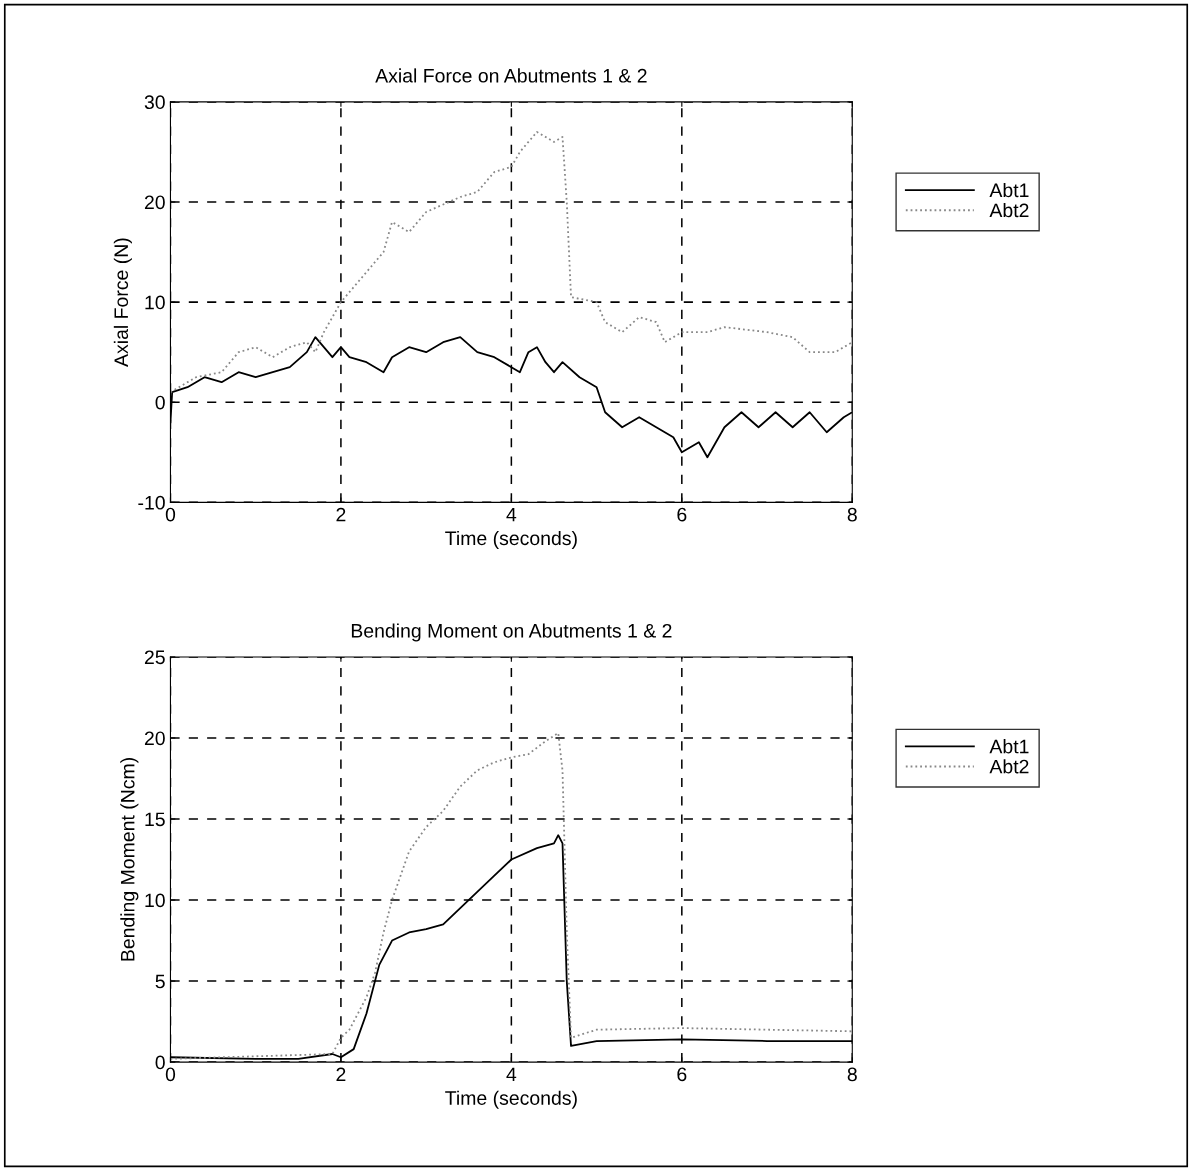  I want to click on y-tick-label: 30, so click(154, 102).